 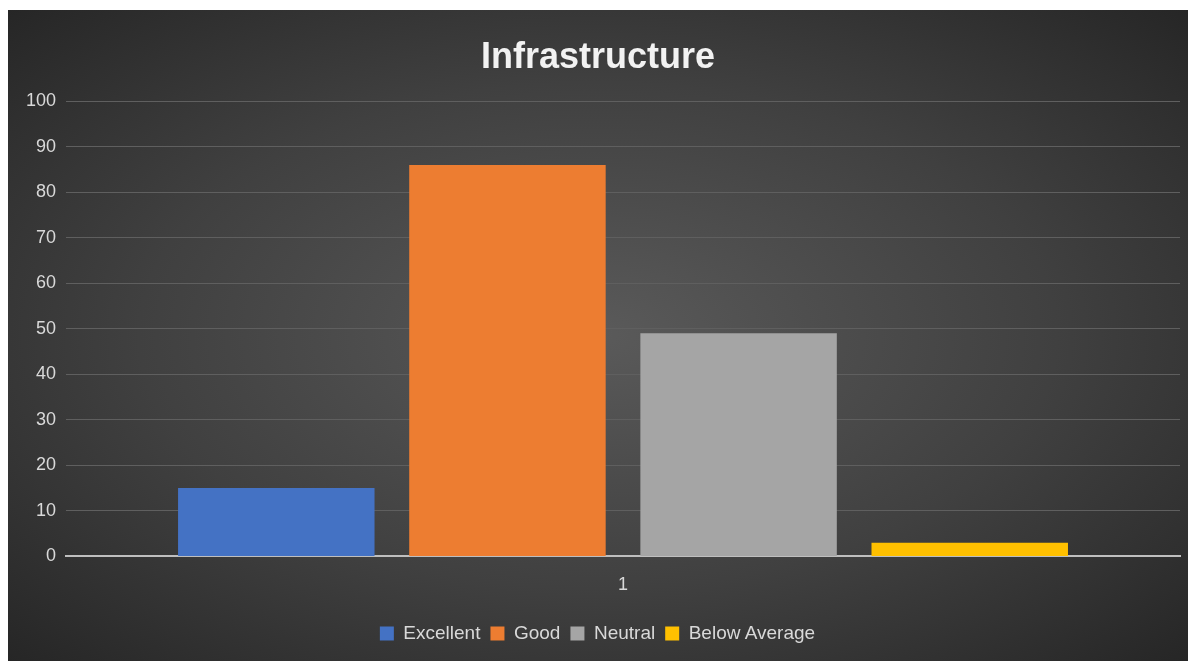 What do you see at coordinates (598, 55) in the screenshot?
I see `chart-title: Infrastructure` at bounding box center [598, 55].